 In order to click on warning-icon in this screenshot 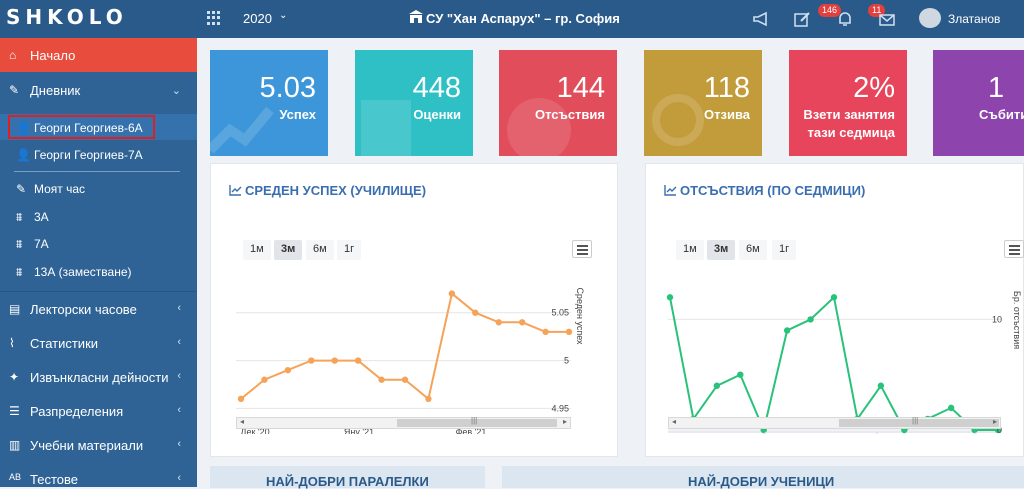, I will do `click(539, 127)`.